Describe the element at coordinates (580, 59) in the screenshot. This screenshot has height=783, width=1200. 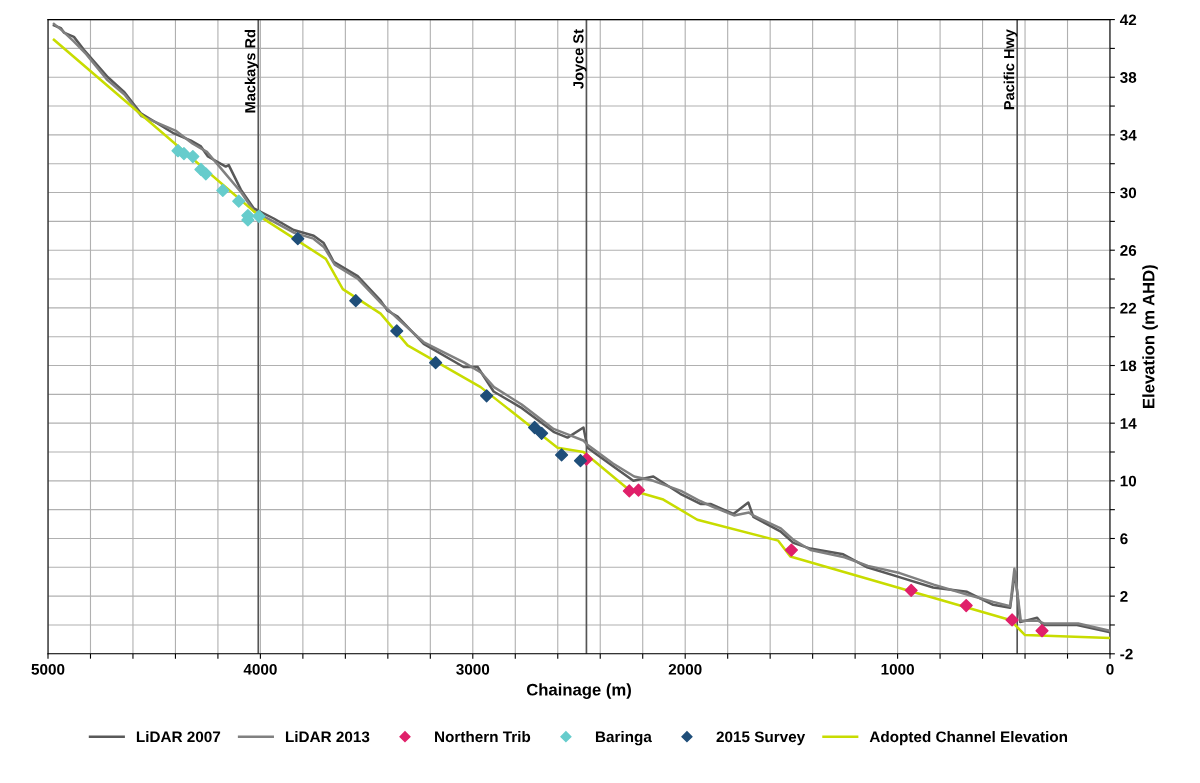
I see `ref-line-label: Joyce St` at that location.